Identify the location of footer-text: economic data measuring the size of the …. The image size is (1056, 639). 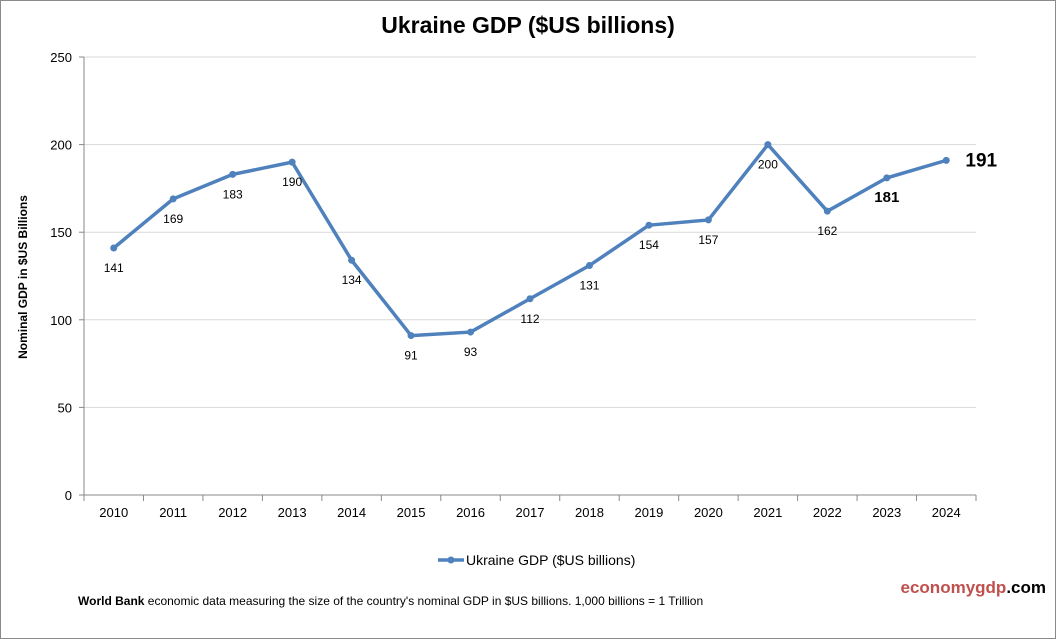
(424, 601).